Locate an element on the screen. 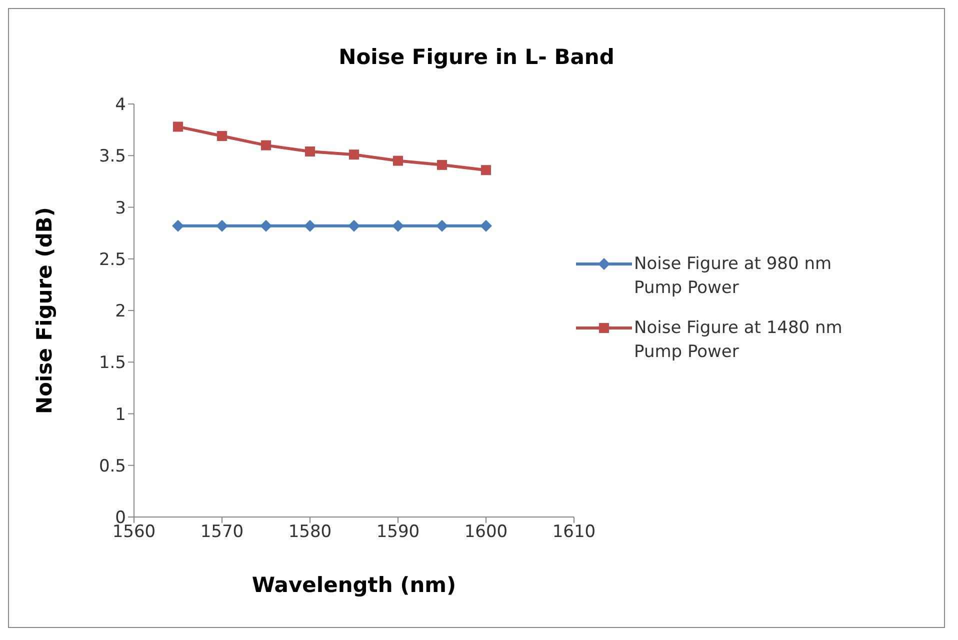  x-tick-label: 1610 is located at coordinates (574, 532).